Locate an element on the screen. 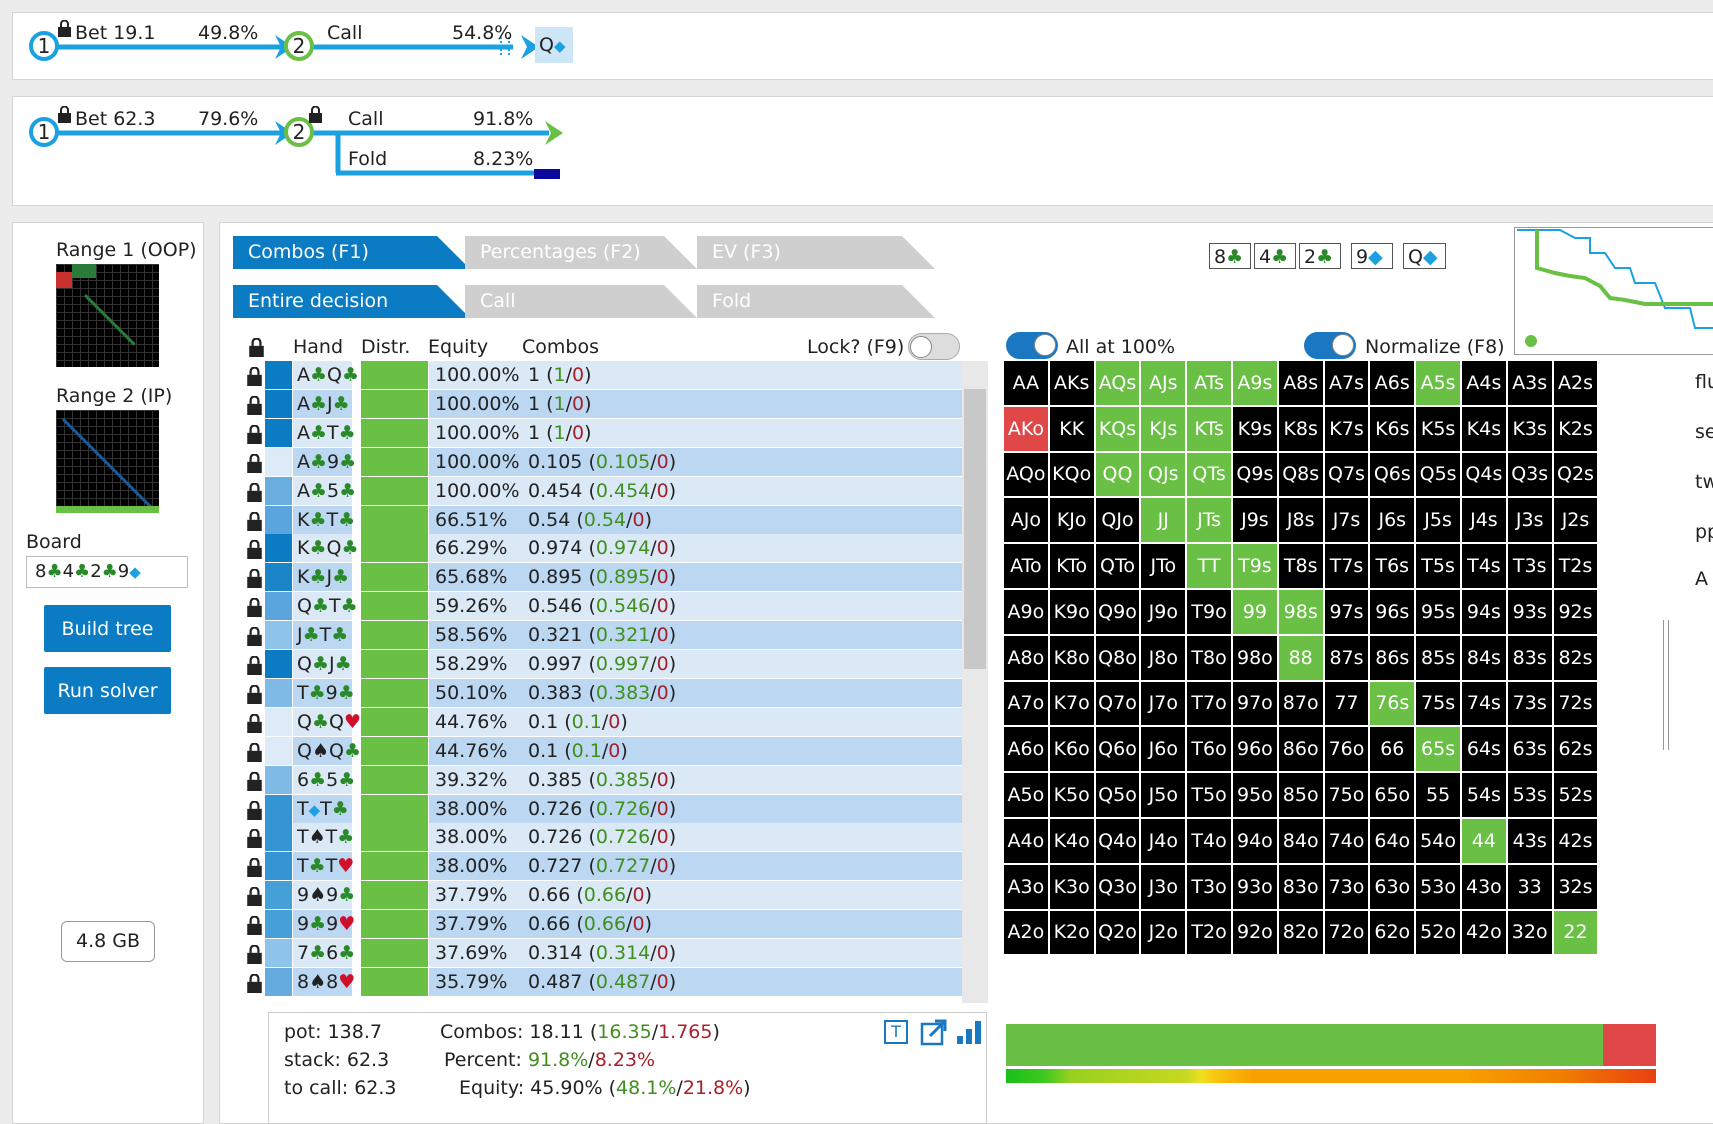  matrix-cell-54o: 54o is located at coordinates (1438, 841).